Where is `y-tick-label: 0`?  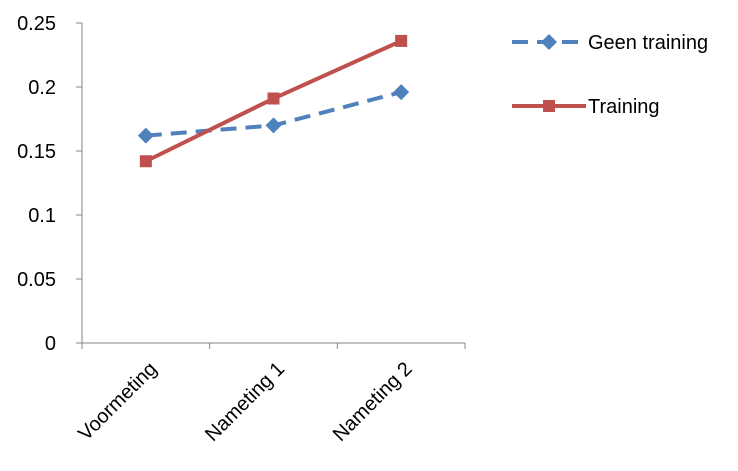
y-tick-label: 0 is located at coordinates (50, 344).